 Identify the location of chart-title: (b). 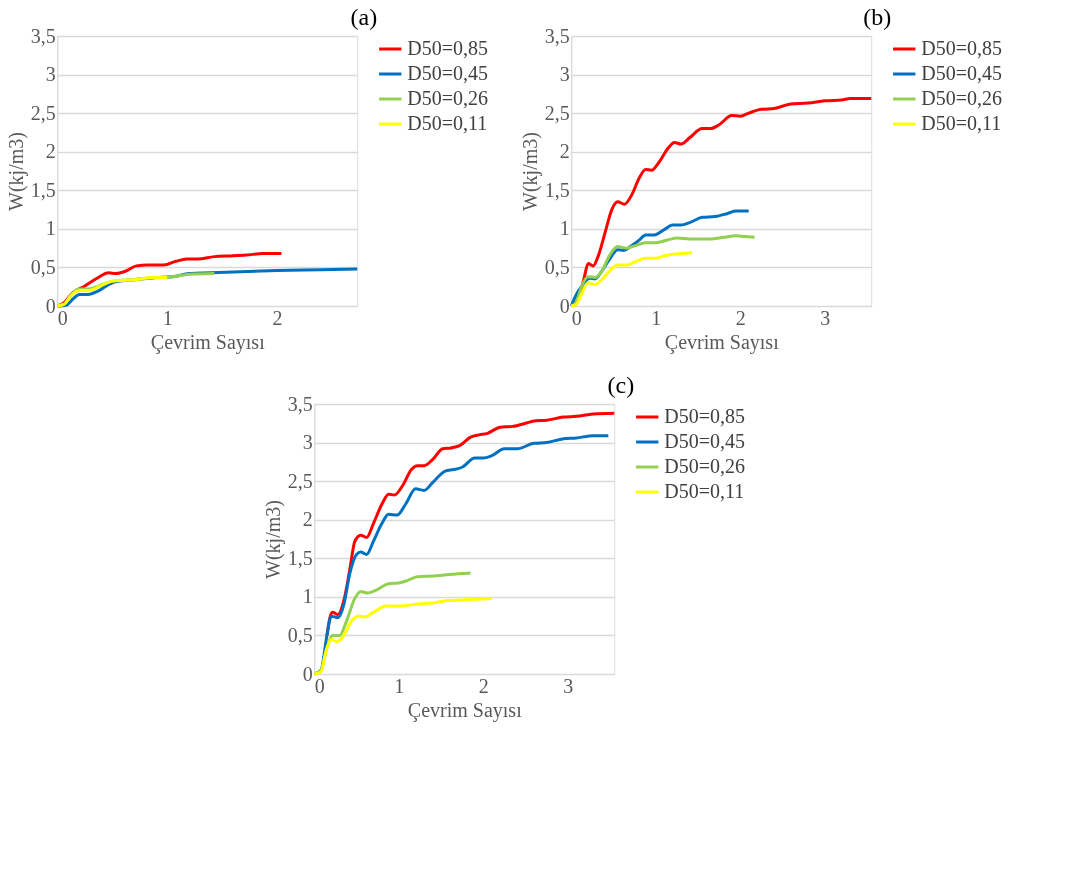
(877, 17).